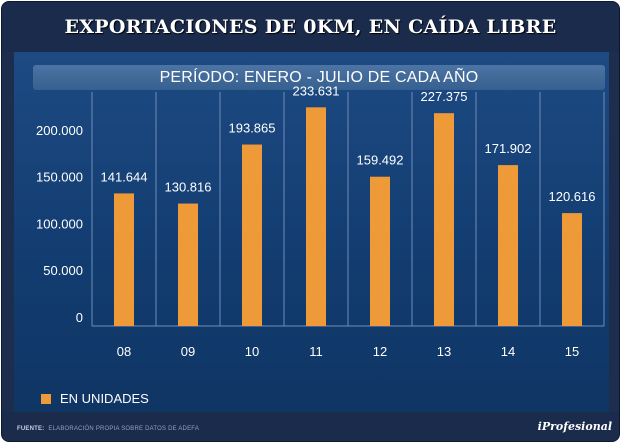 The width and height of the screenshot is (621, 443). Describe the element at coordinates (316, 351) in the screenshot. I see `x-tick-label: 11` at that location.